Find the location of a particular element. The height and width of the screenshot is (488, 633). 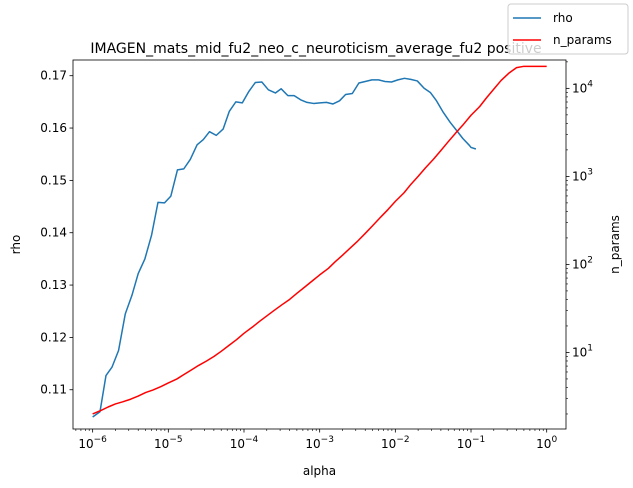

x-axis-label: alpha is located at coordinates (319, 471).